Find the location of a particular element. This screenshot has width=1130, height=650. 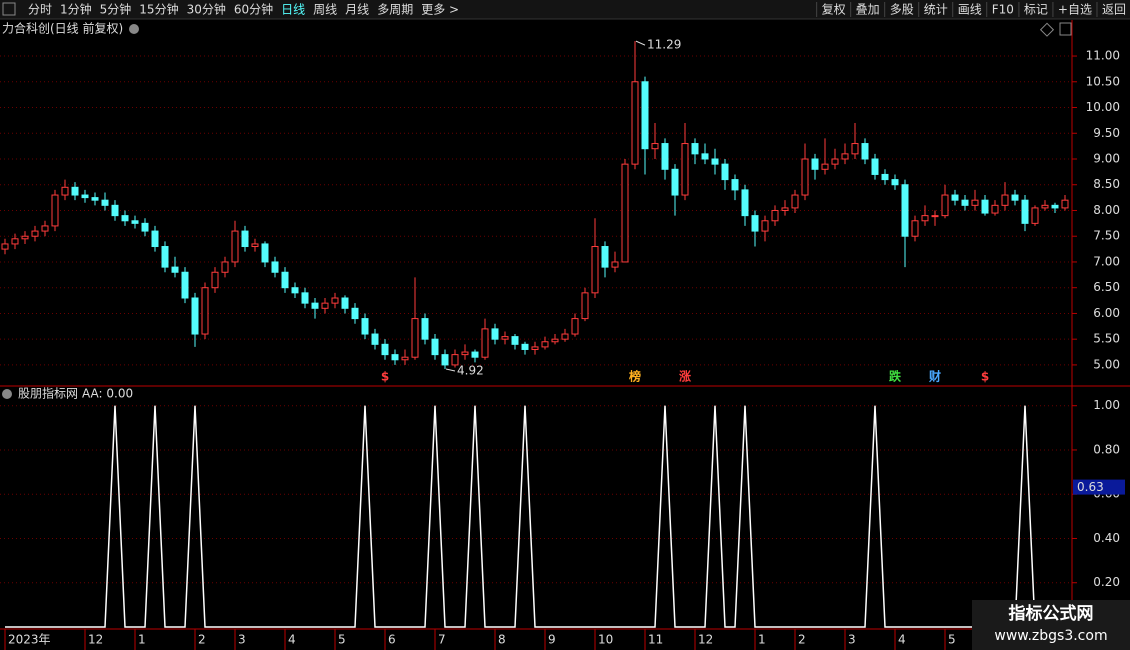

x-tick-label: 6 is located at coordinates (392, 640).